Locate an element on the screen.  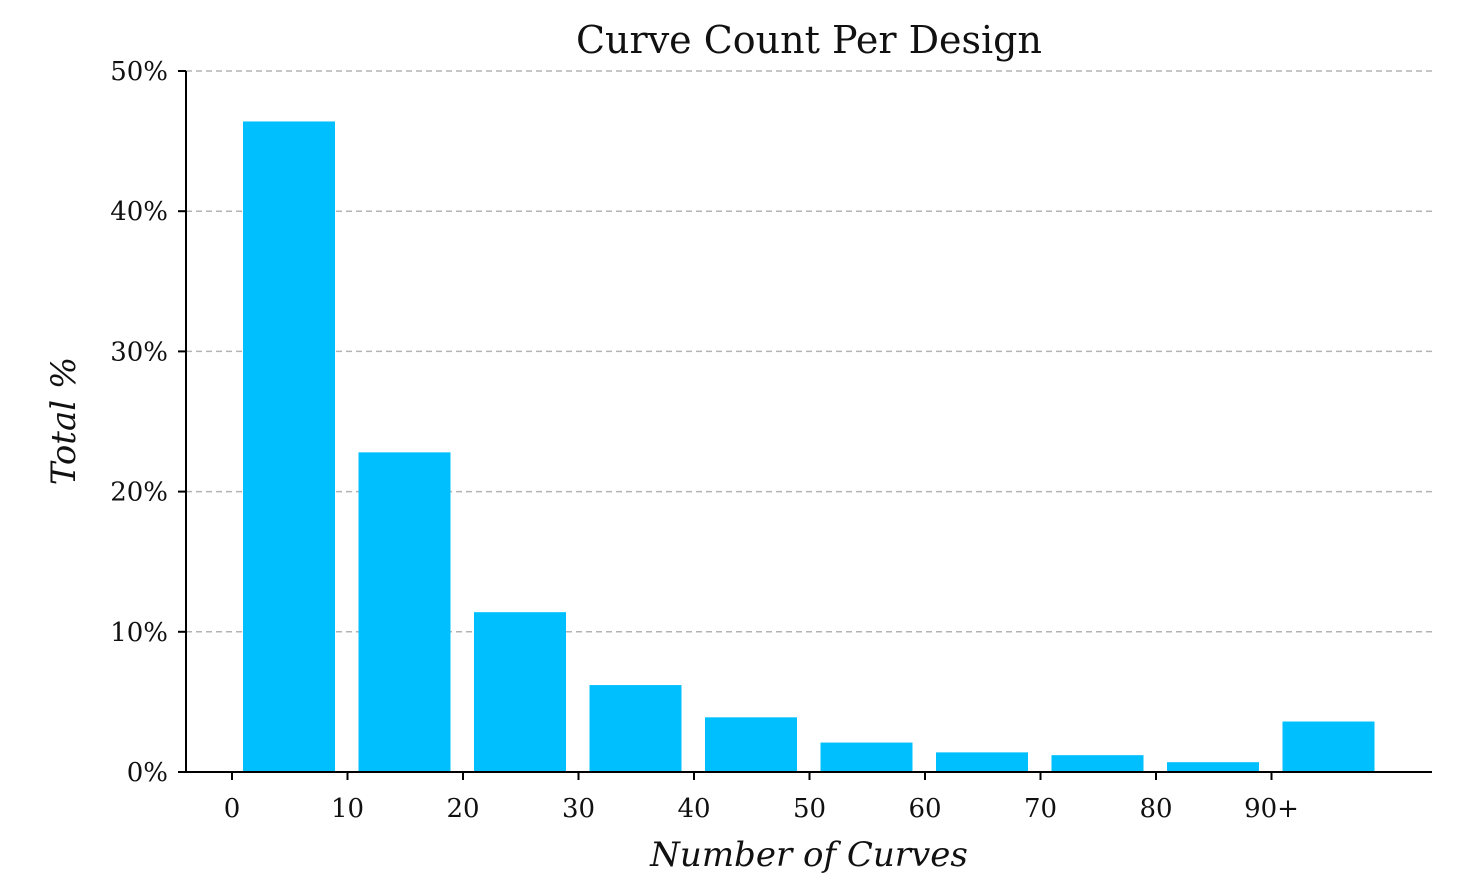
x-tick-label: 0 is located at coordinates (232, 809).